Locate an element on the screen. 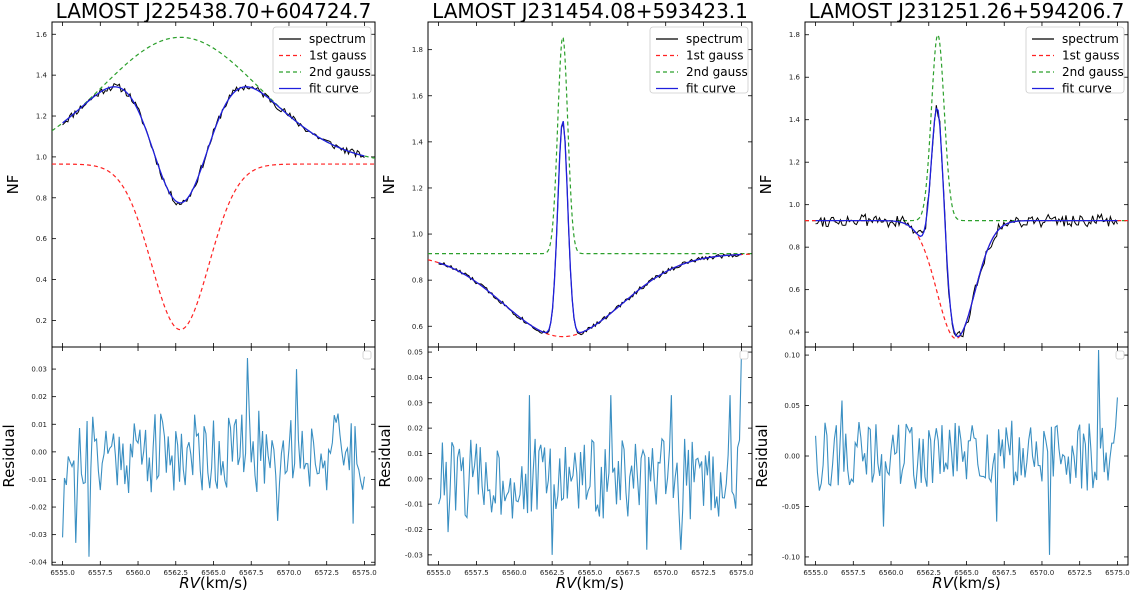 This screenshot has width=1138, height=598. chart-title: LAMOST J231251.26+594206.7 is located at coordinates (967, 11).